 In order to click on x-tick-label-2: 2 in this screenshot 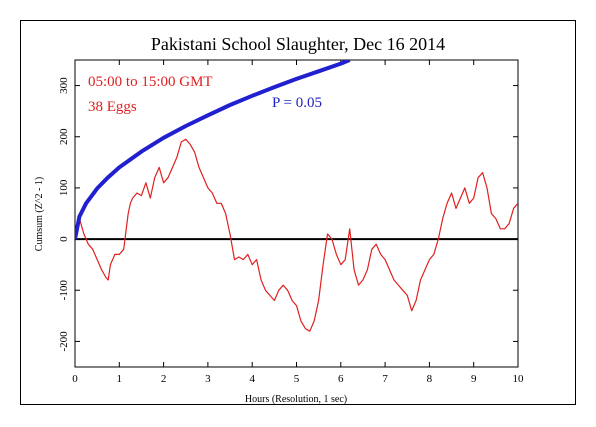, I will do `click(164, 379)`.